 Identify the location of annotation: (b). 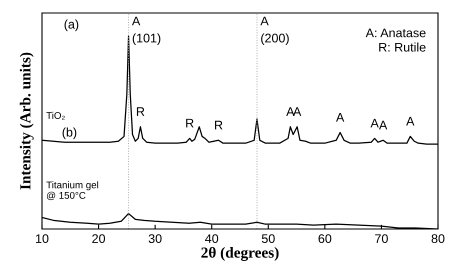
(69, 133).